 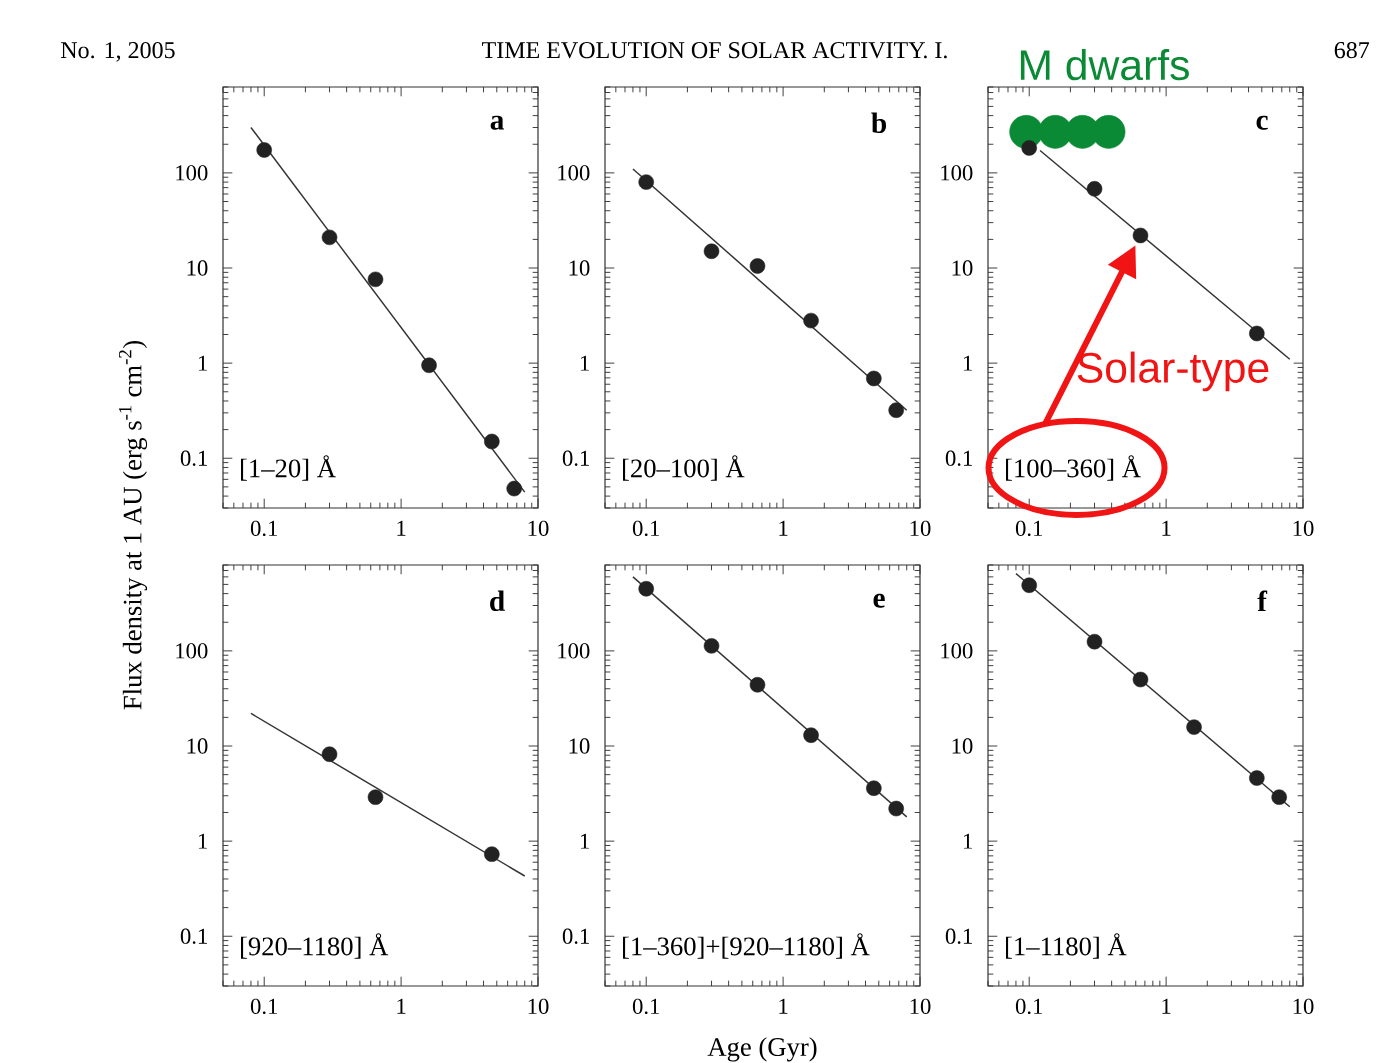 I want to click on text: a, so click(x=497, y=122).